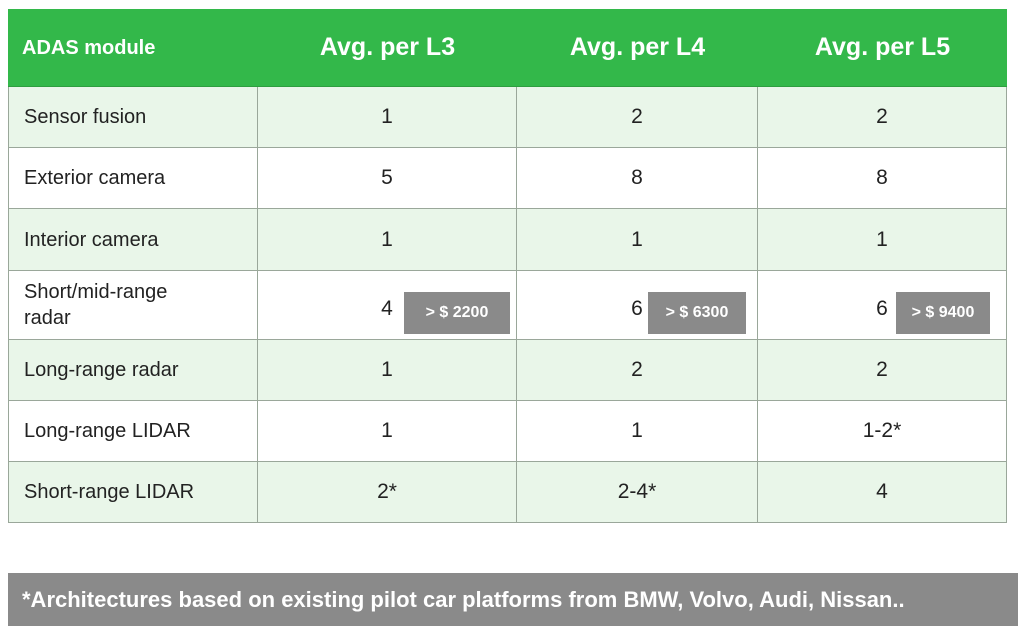  I want to click on row-long-range-radar-label: Long-range radar, so click(133, 370).